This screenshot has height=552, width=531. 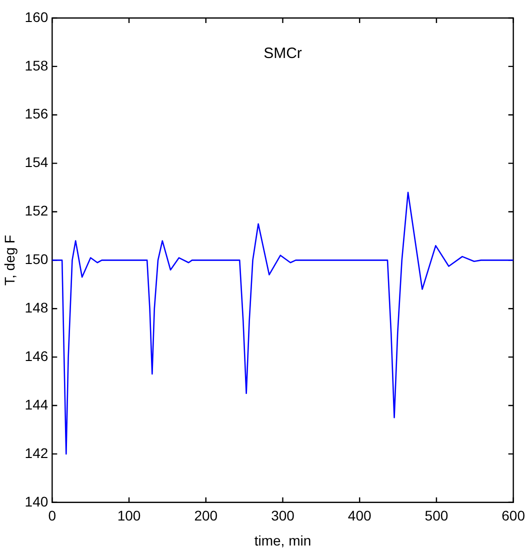 I want to click on y-tick-label: 152, so click(x=36, y=210).